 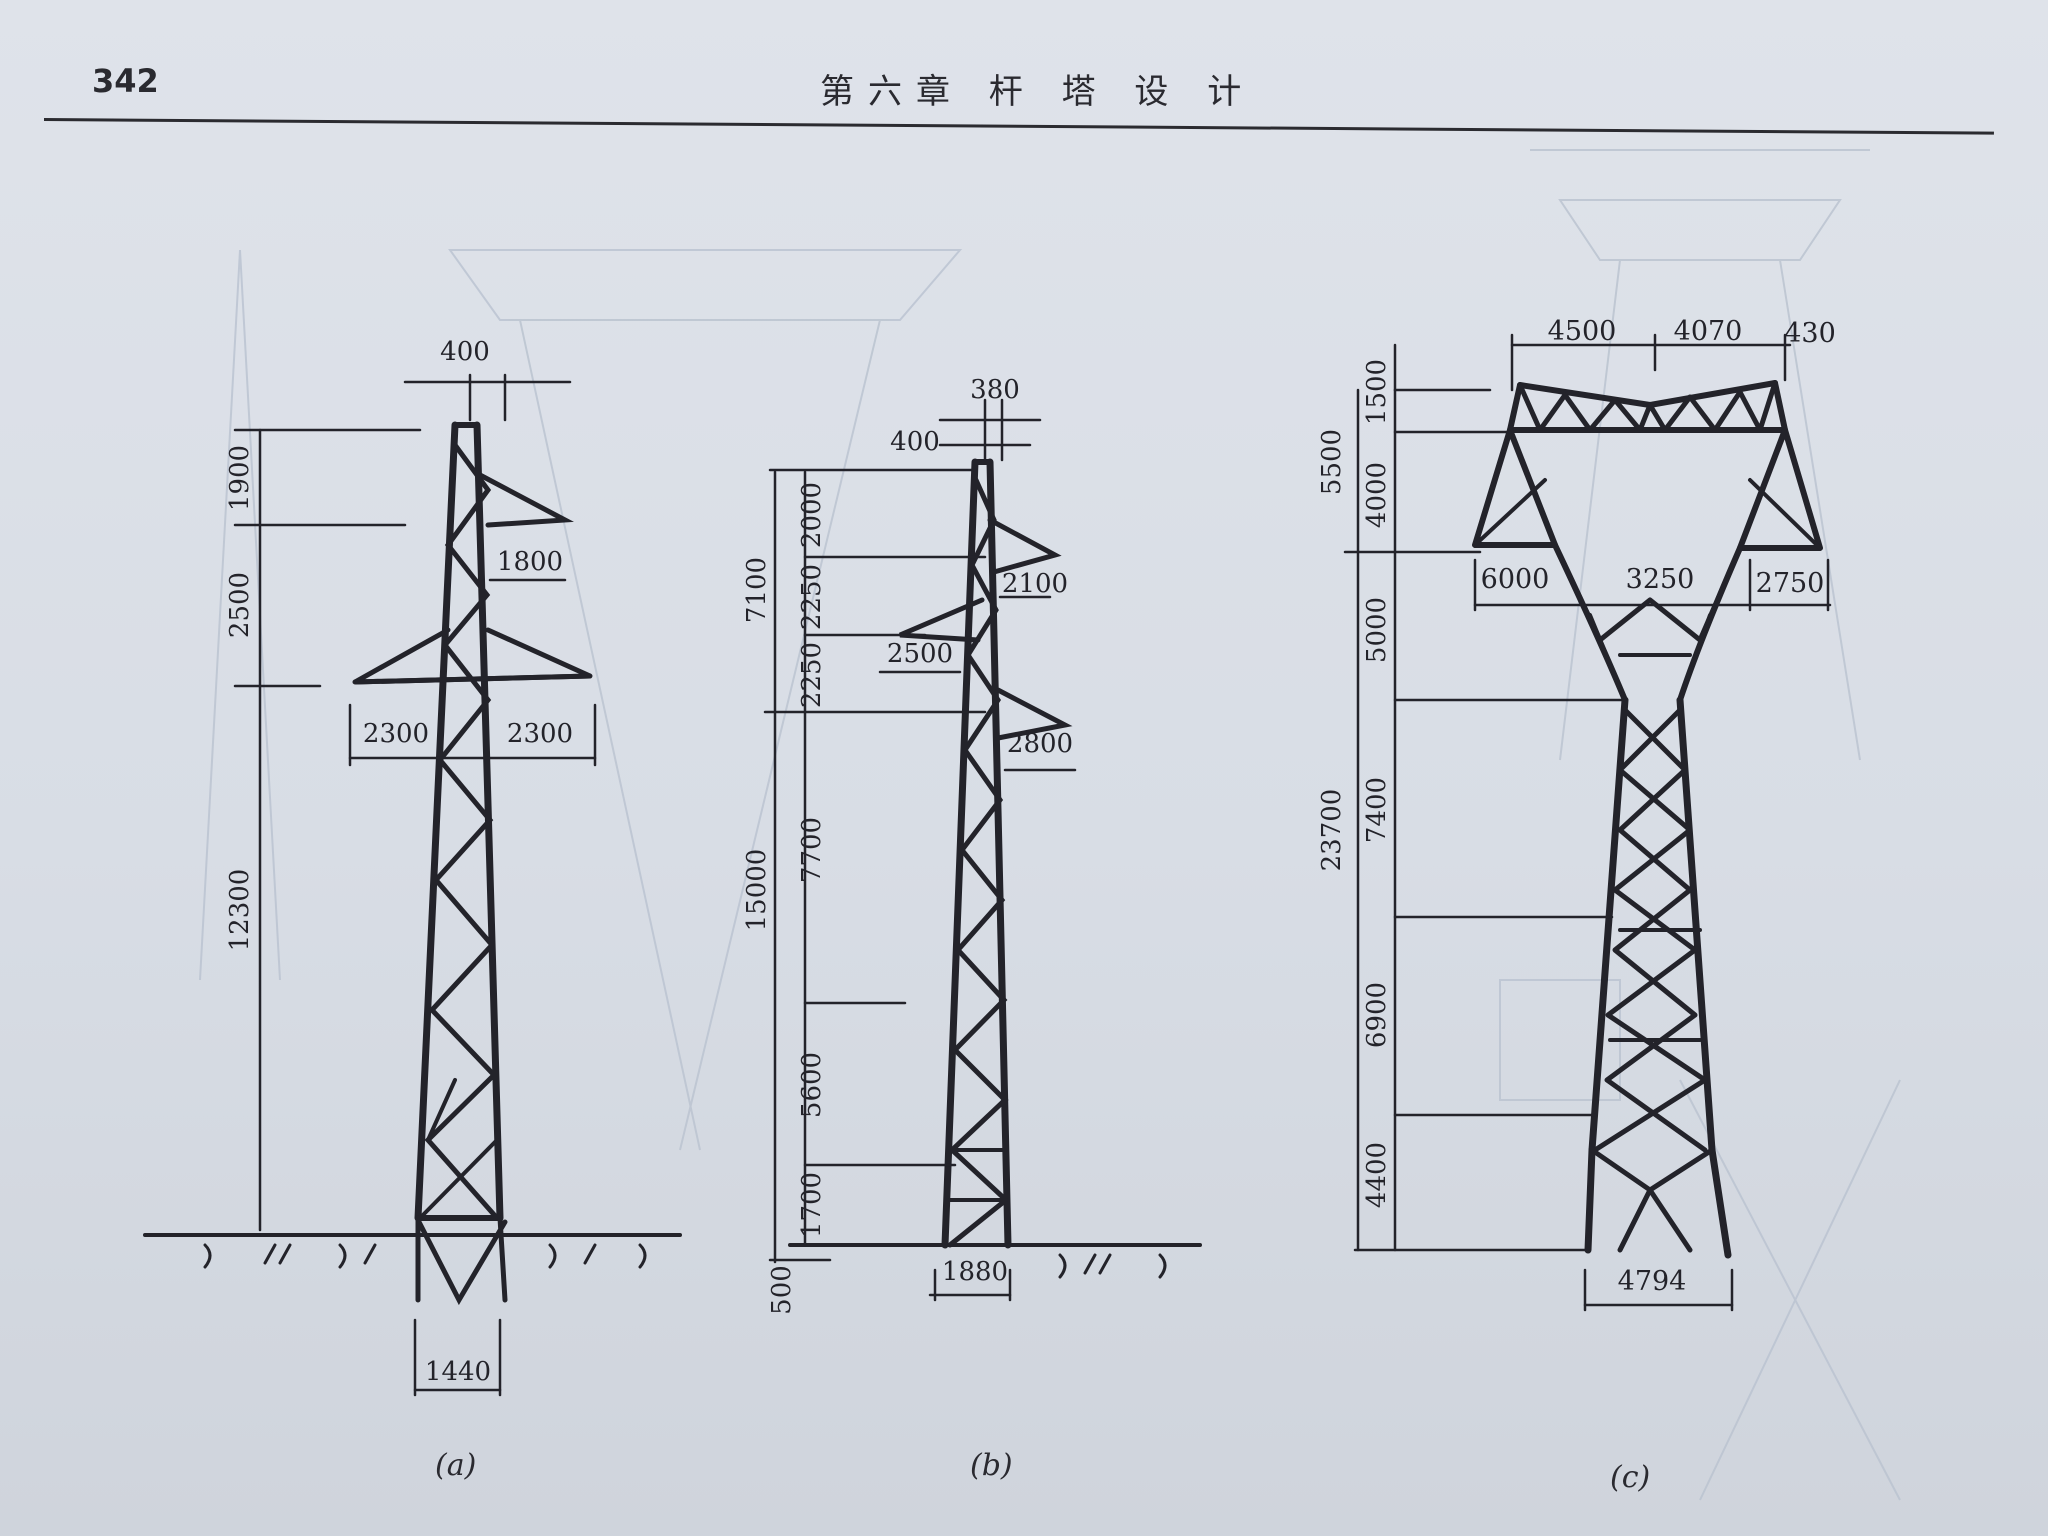 I want to click on caption-a: (a), so click(x=456, y=1465).